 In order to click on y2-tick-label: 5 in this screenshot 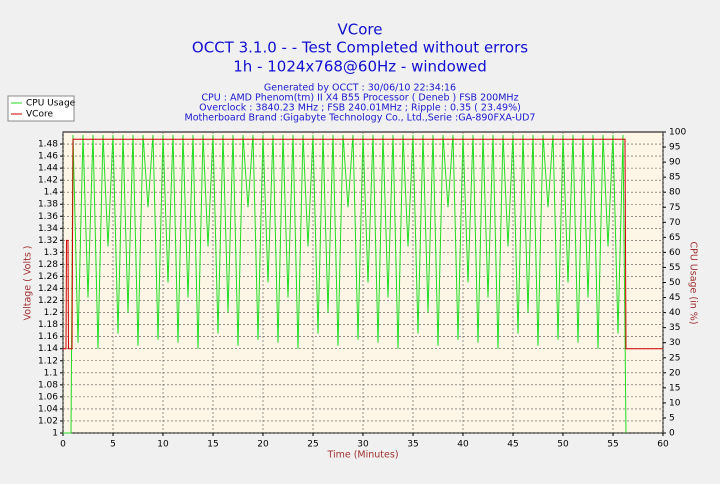, I will do `click(672, 418)`.